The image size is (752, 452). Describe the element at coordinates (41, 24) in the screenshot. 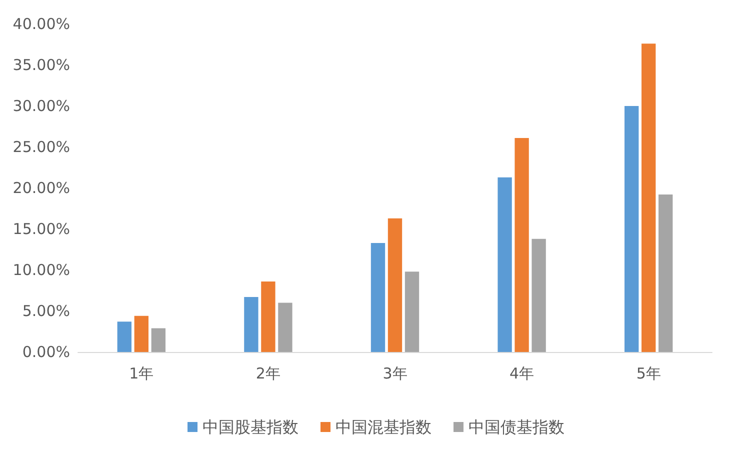

I see `y-tick-label: 40.00%` at that location.